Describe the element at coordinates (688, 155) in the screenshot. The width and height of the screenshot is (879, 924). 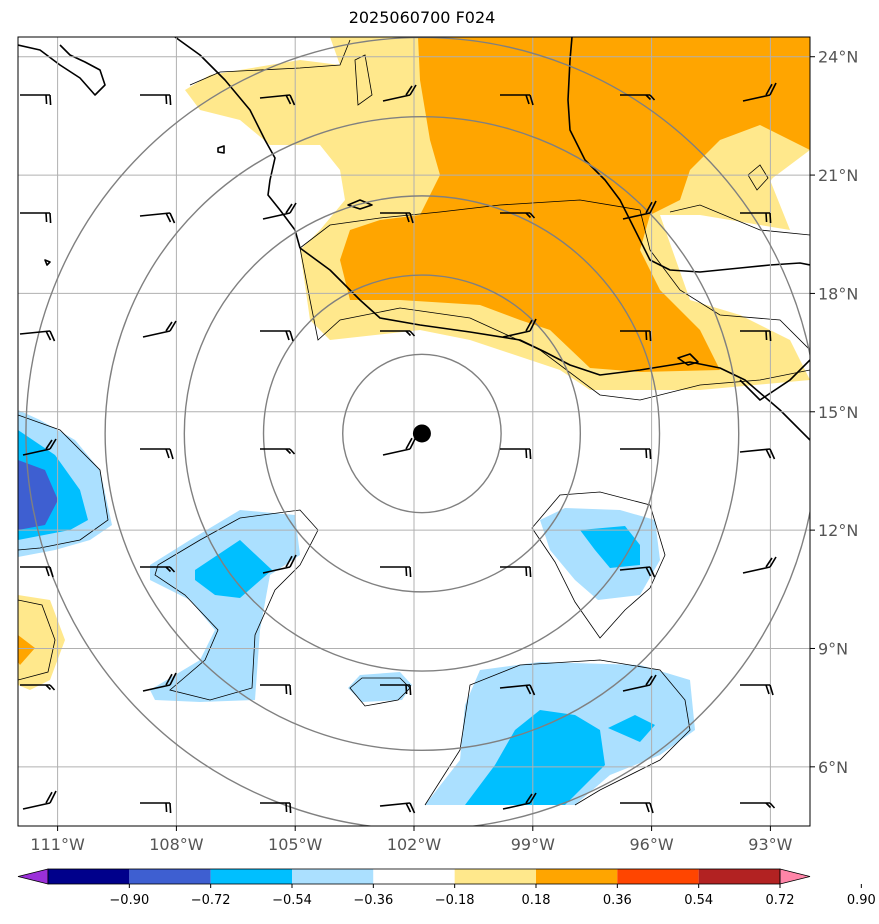
I see `gulf-coast` at that location.